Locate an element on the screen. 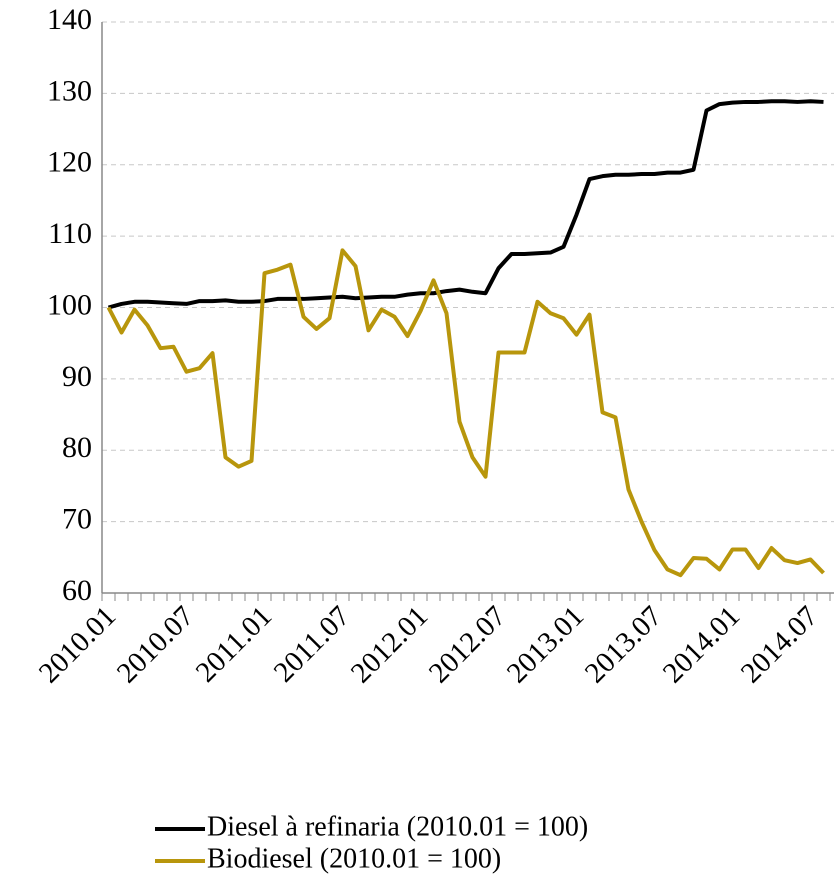  y-tick-label: 90 is located at coordinates (77, 376).